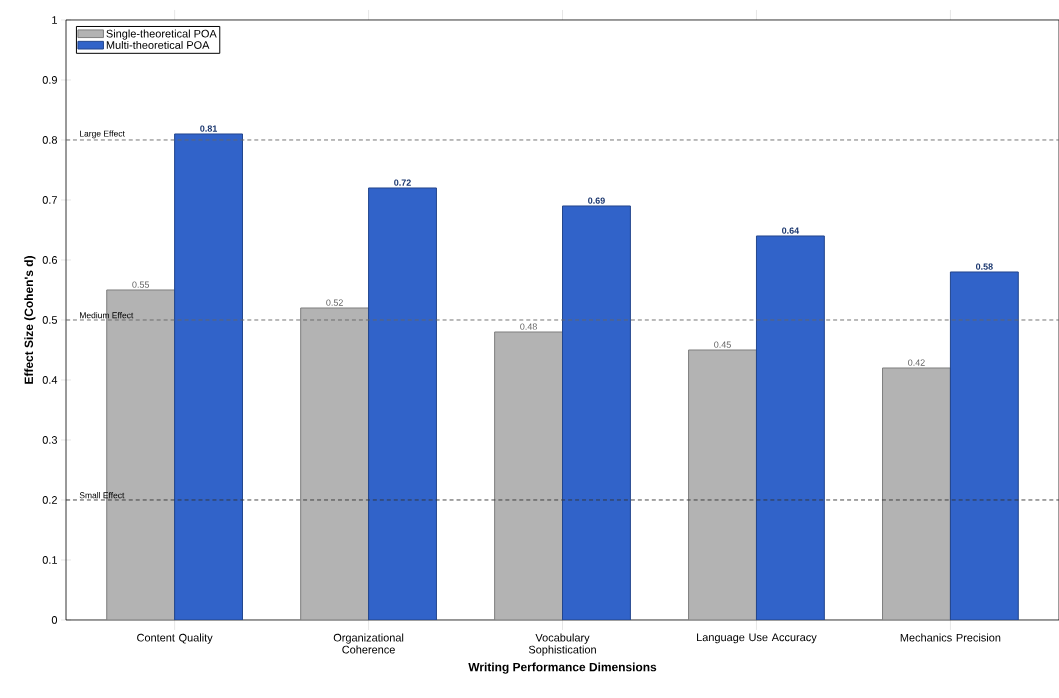  What do you see at coordinates (50, 380) in the screenshot?
I see `y-tick-label: 0.4` at bounding box center [50, 380].